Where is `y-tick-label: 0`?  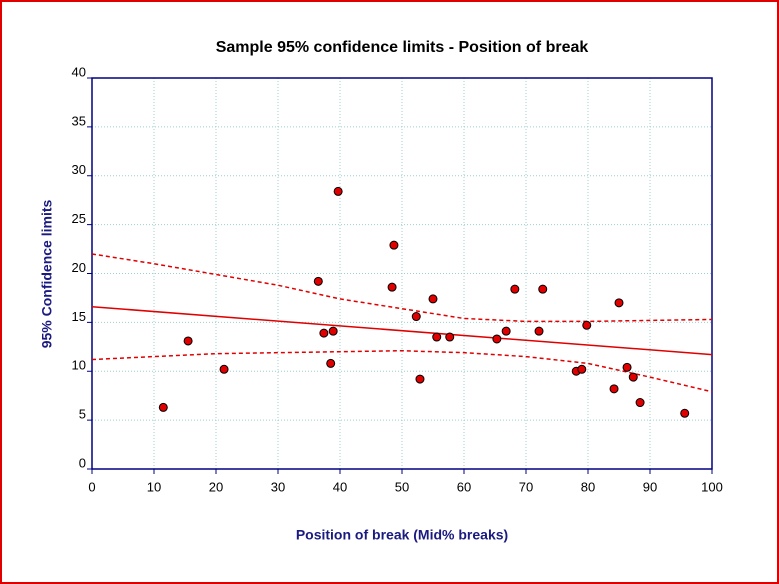 y-tick-label: 0 is located at coordinates (82, 462).